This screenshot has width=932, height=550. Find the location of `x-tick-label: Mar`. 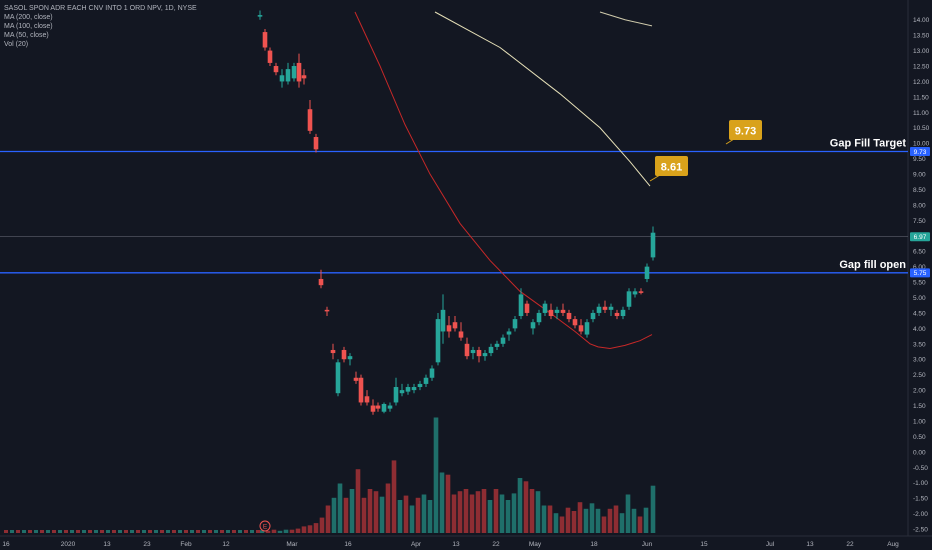

x-tick-label: Mar is located at coordinates (292, 544).